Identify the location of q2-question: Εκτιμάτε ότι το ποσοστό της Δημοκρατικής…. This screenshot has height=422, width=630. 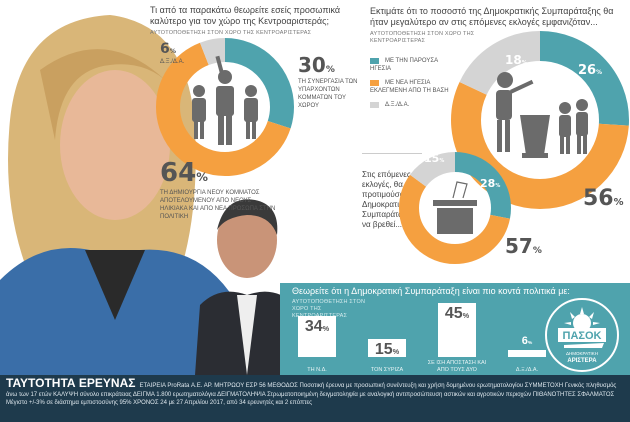
(492, 16).